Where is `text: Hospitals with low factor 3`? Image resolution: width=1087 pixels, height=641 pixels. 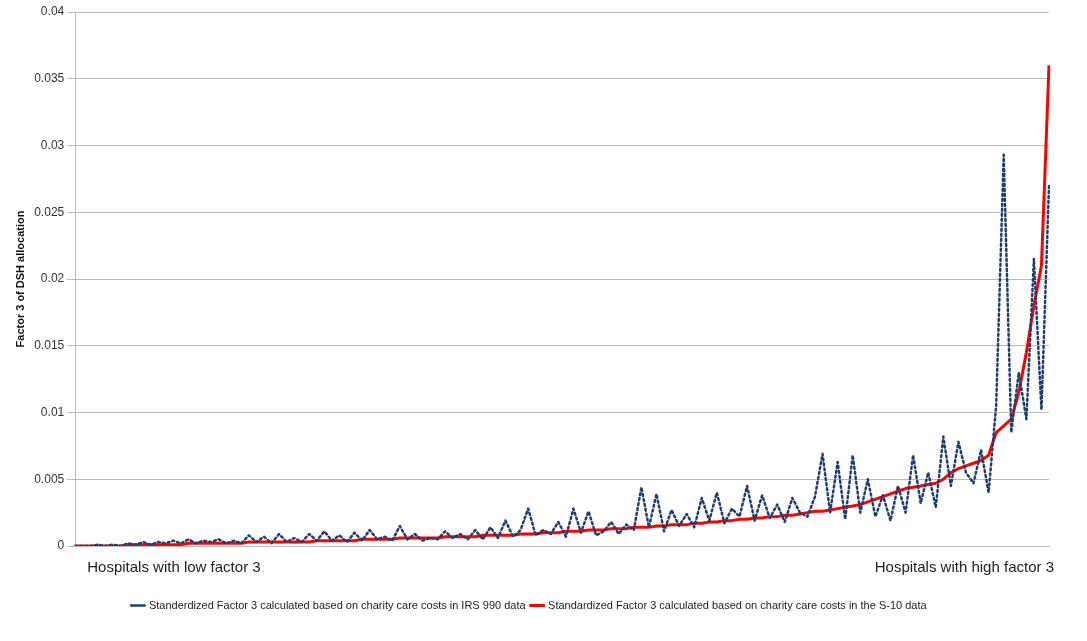 text: Hospitals with low factor 3 is located at coordinates (174, 567).